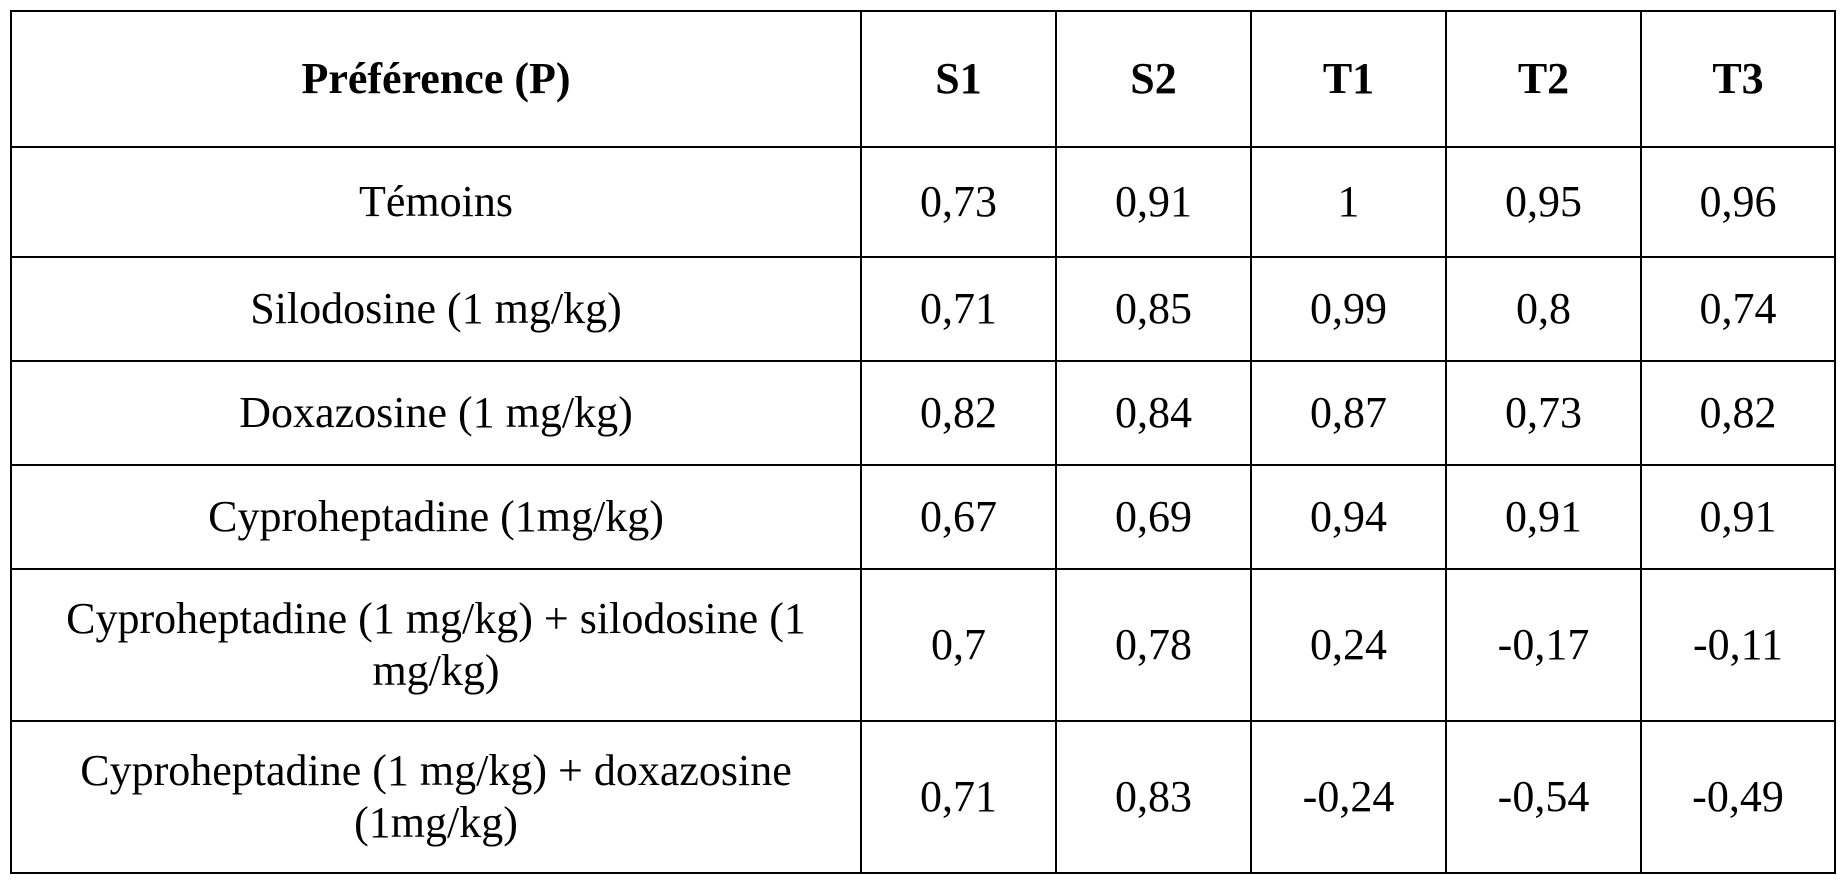 The image size is (1848, 896). Describe the element at coordinates (1153, 645) in the screenshot. I see `cell-s2: 0,78` at that location.